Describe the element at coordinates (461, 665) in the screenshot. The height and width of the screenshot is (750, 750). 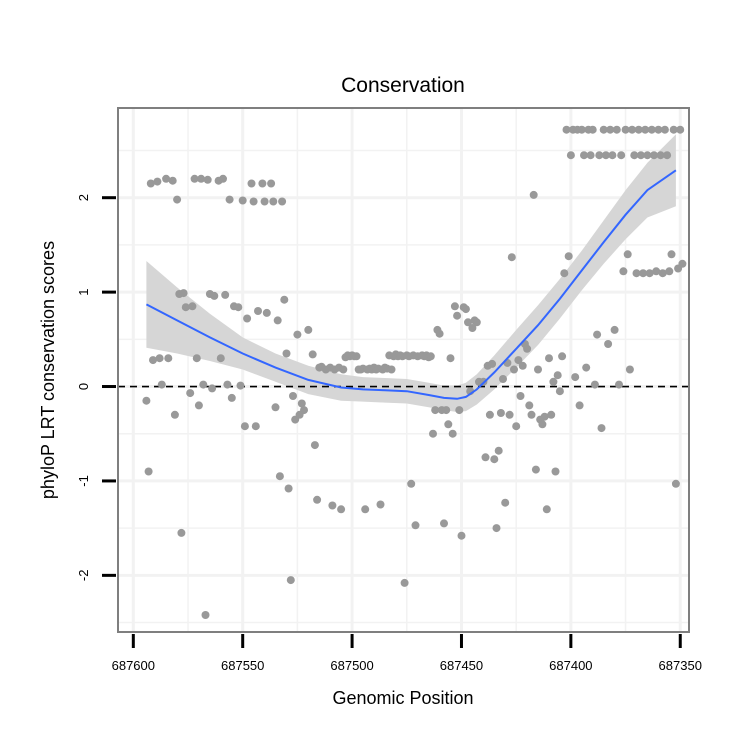
I see `x-tick-label: 687450` at that location.